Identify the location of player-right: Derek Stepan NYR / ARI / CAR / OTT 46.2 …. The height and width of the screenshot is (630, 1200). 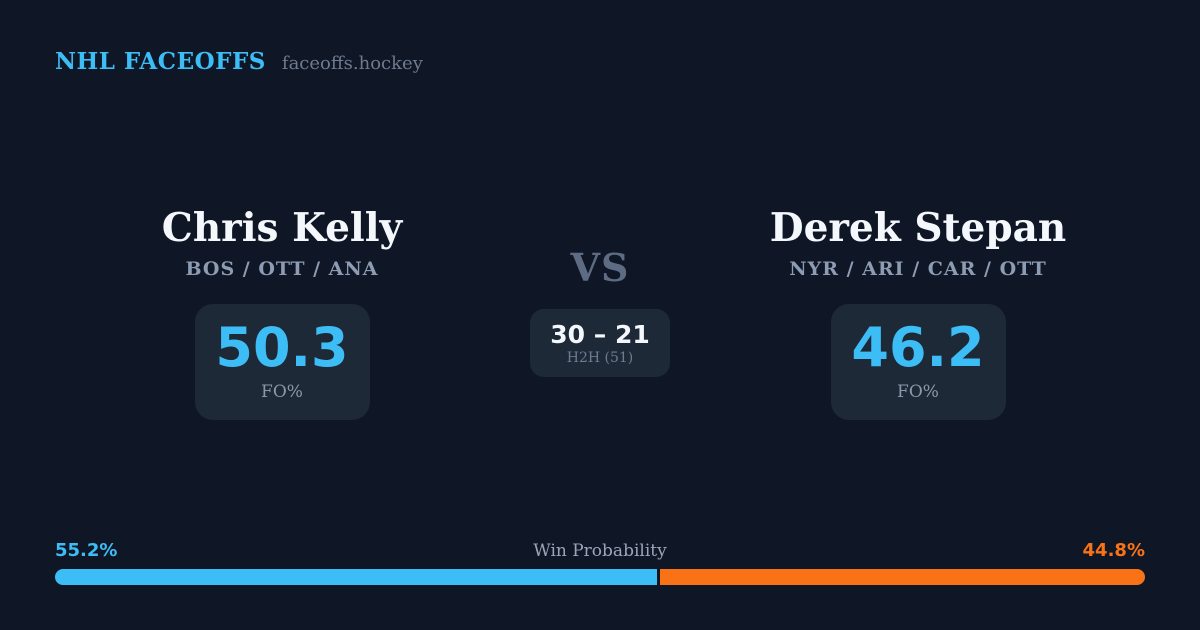
(918, 312).